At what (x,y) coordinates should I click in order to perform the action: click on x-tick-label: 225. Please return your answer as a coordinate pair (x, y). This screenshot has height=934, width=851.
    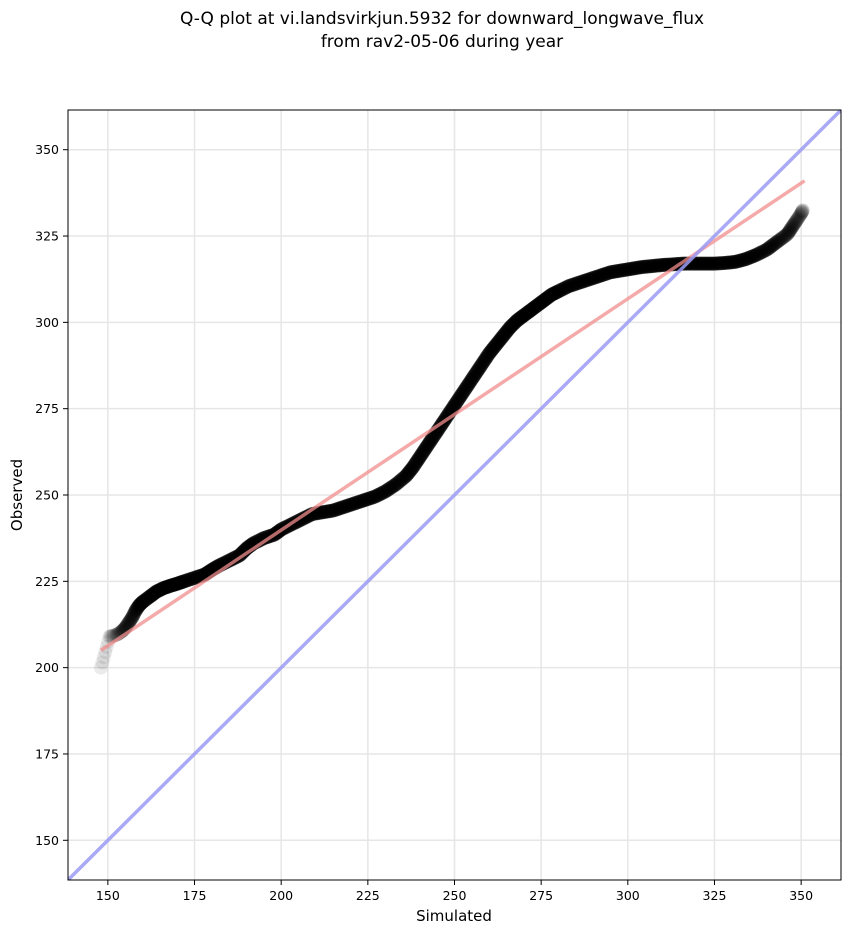
    Looking at the image, I should click on (368, 895).